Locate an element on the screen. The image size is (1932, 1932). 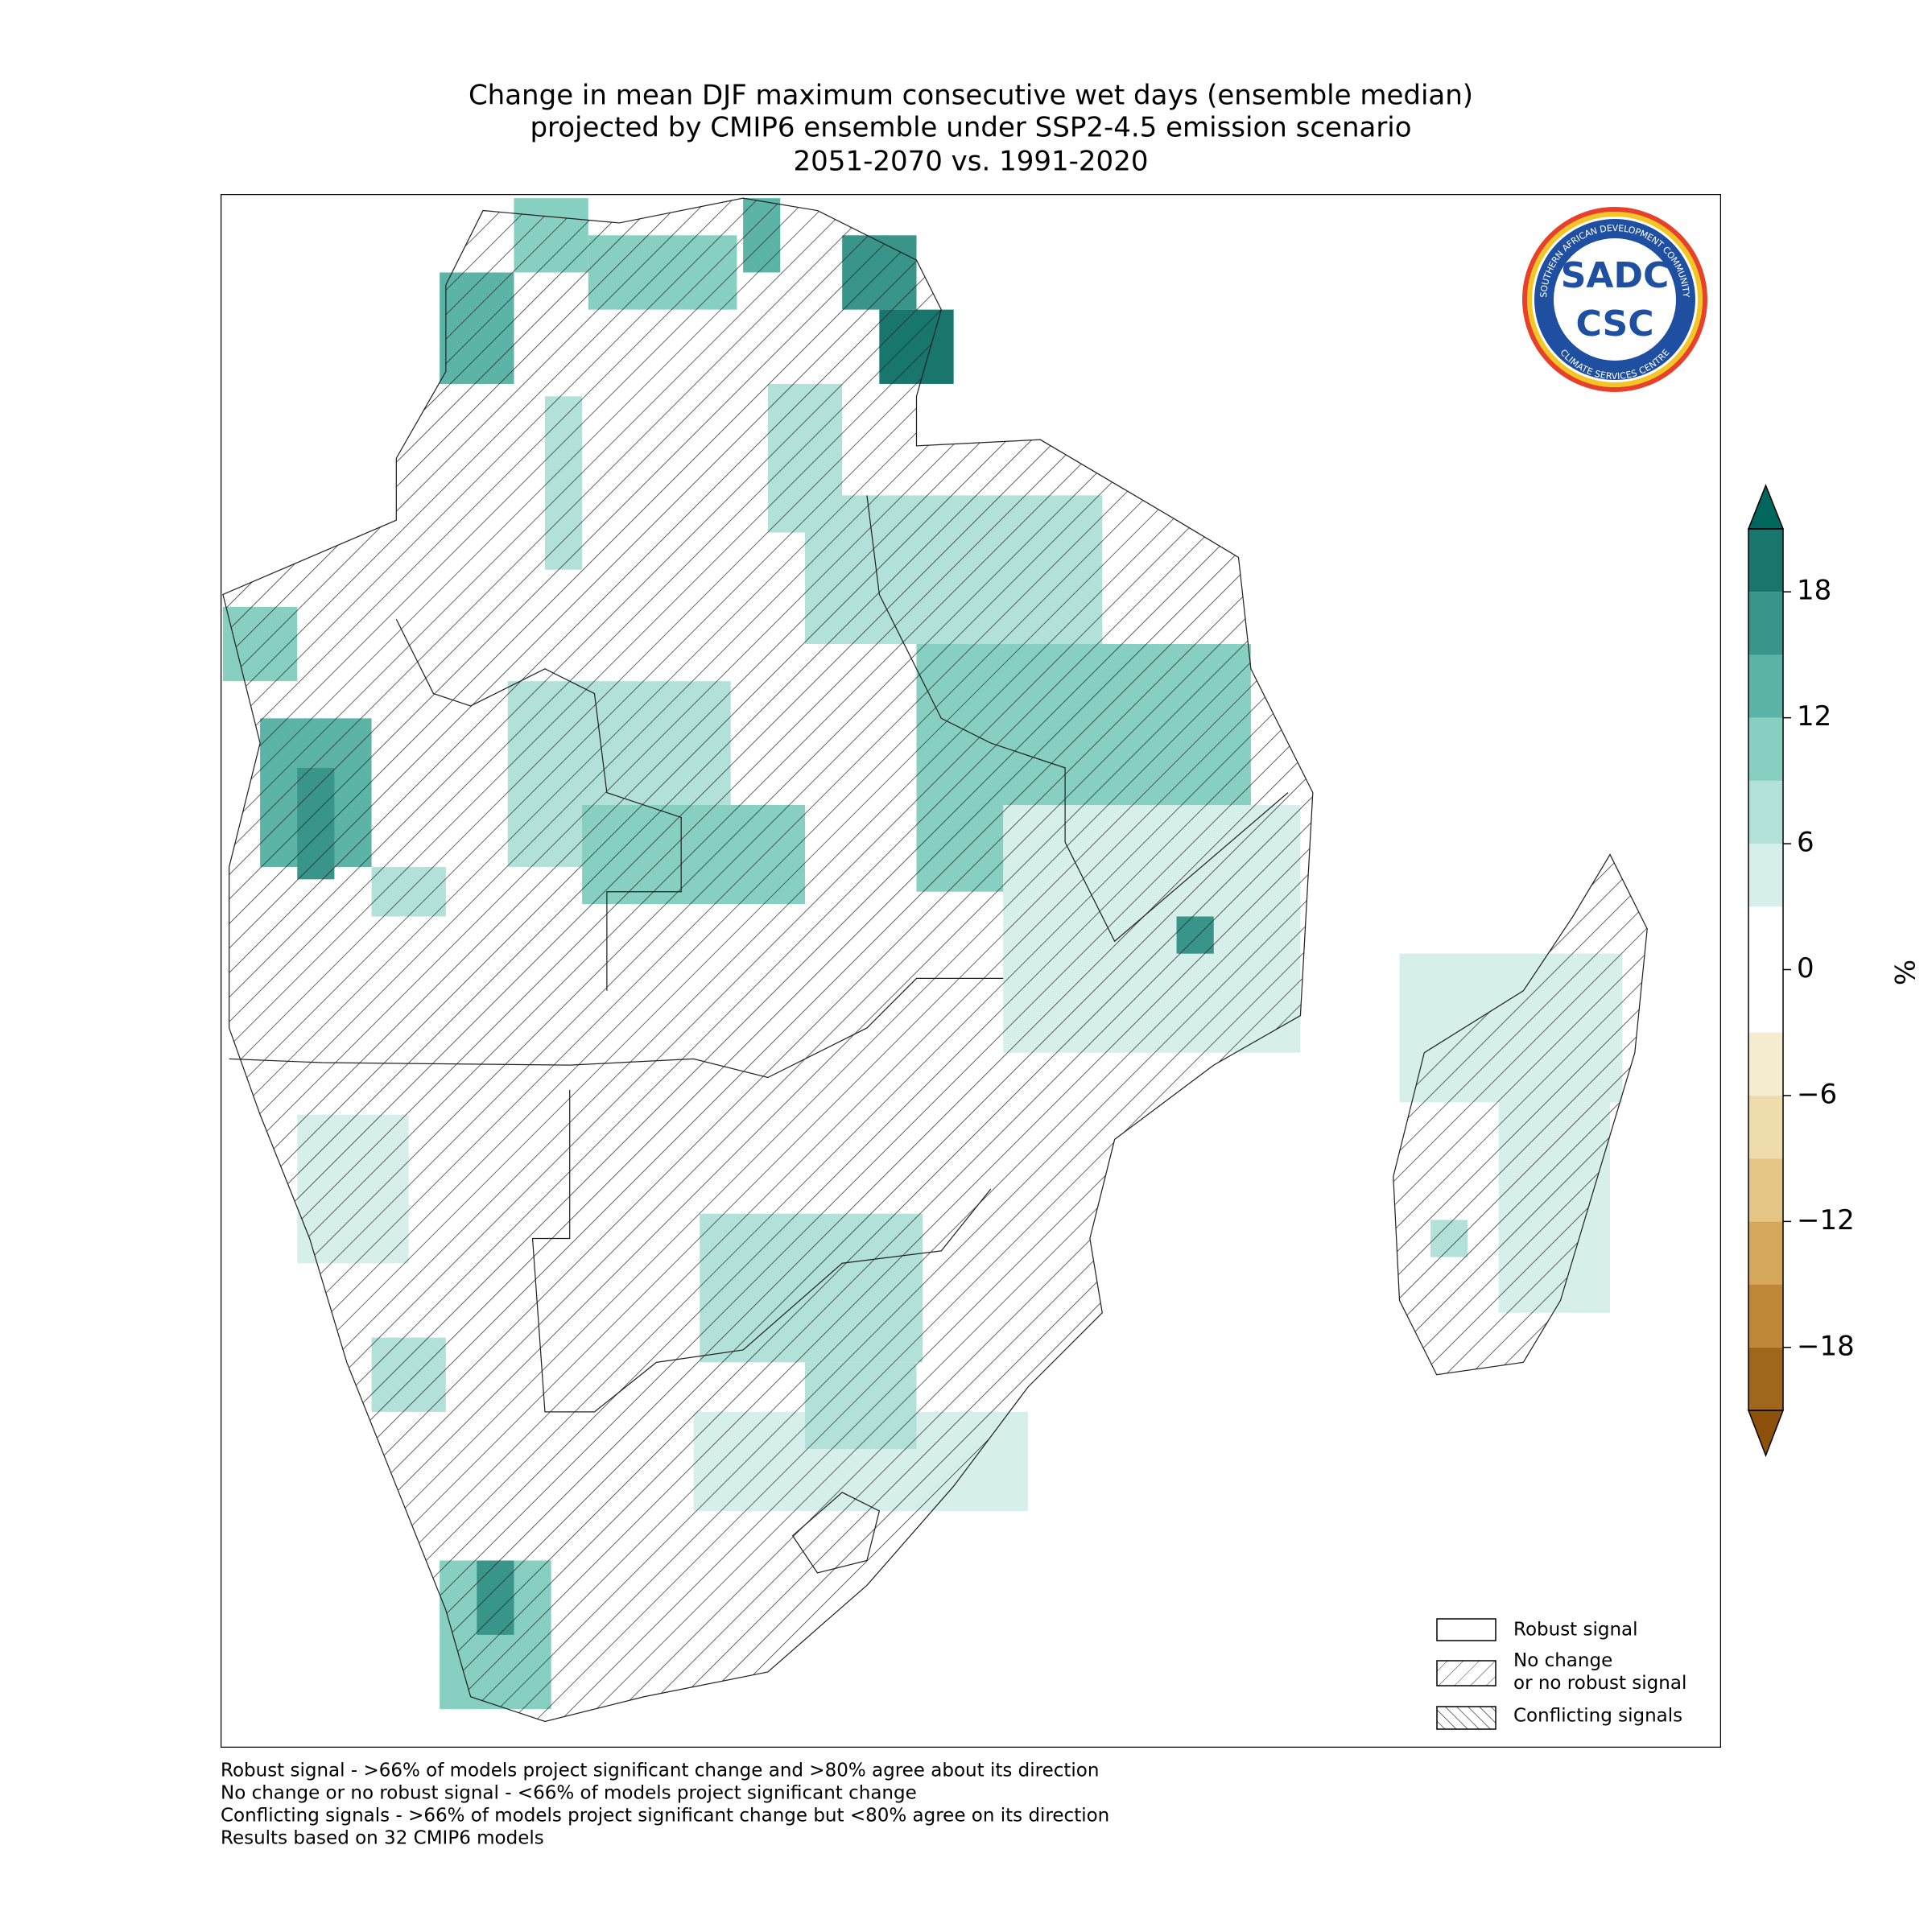
colorbar-tick-label: −6 is located at coordinates (1817, 1094).